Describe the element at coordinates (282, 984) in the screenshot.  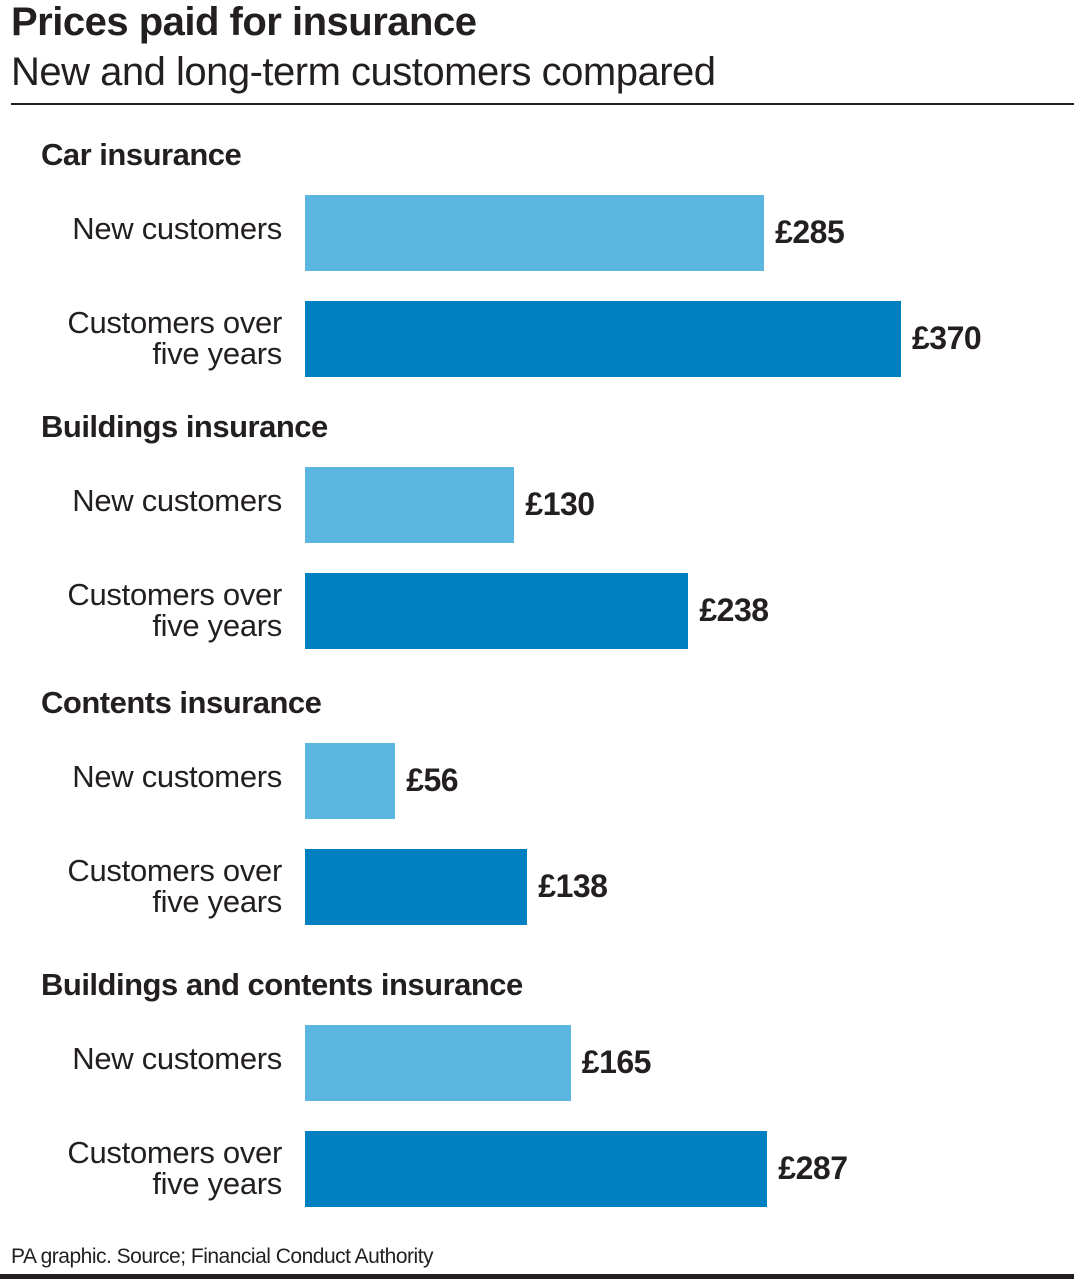
I see `group-title: Buildings and contents insurance` at that location.